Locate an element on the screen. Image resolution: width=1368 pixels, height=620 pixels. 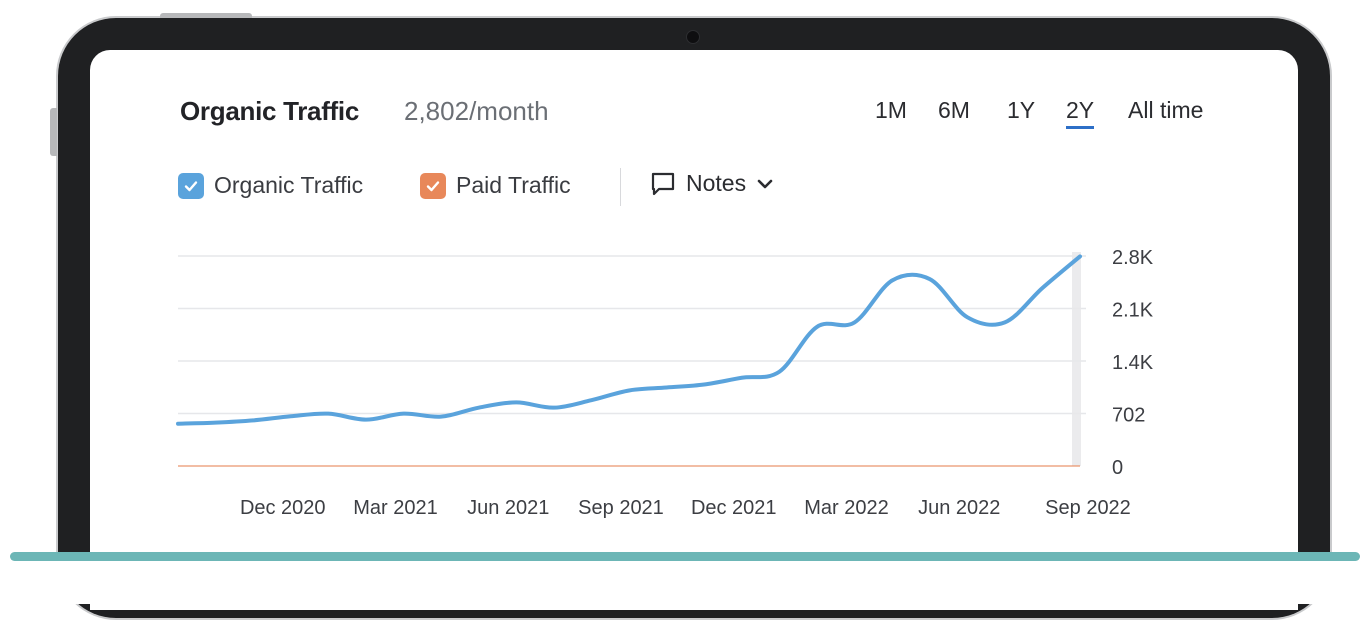
device-side-button is located at coordinates (53, 132).